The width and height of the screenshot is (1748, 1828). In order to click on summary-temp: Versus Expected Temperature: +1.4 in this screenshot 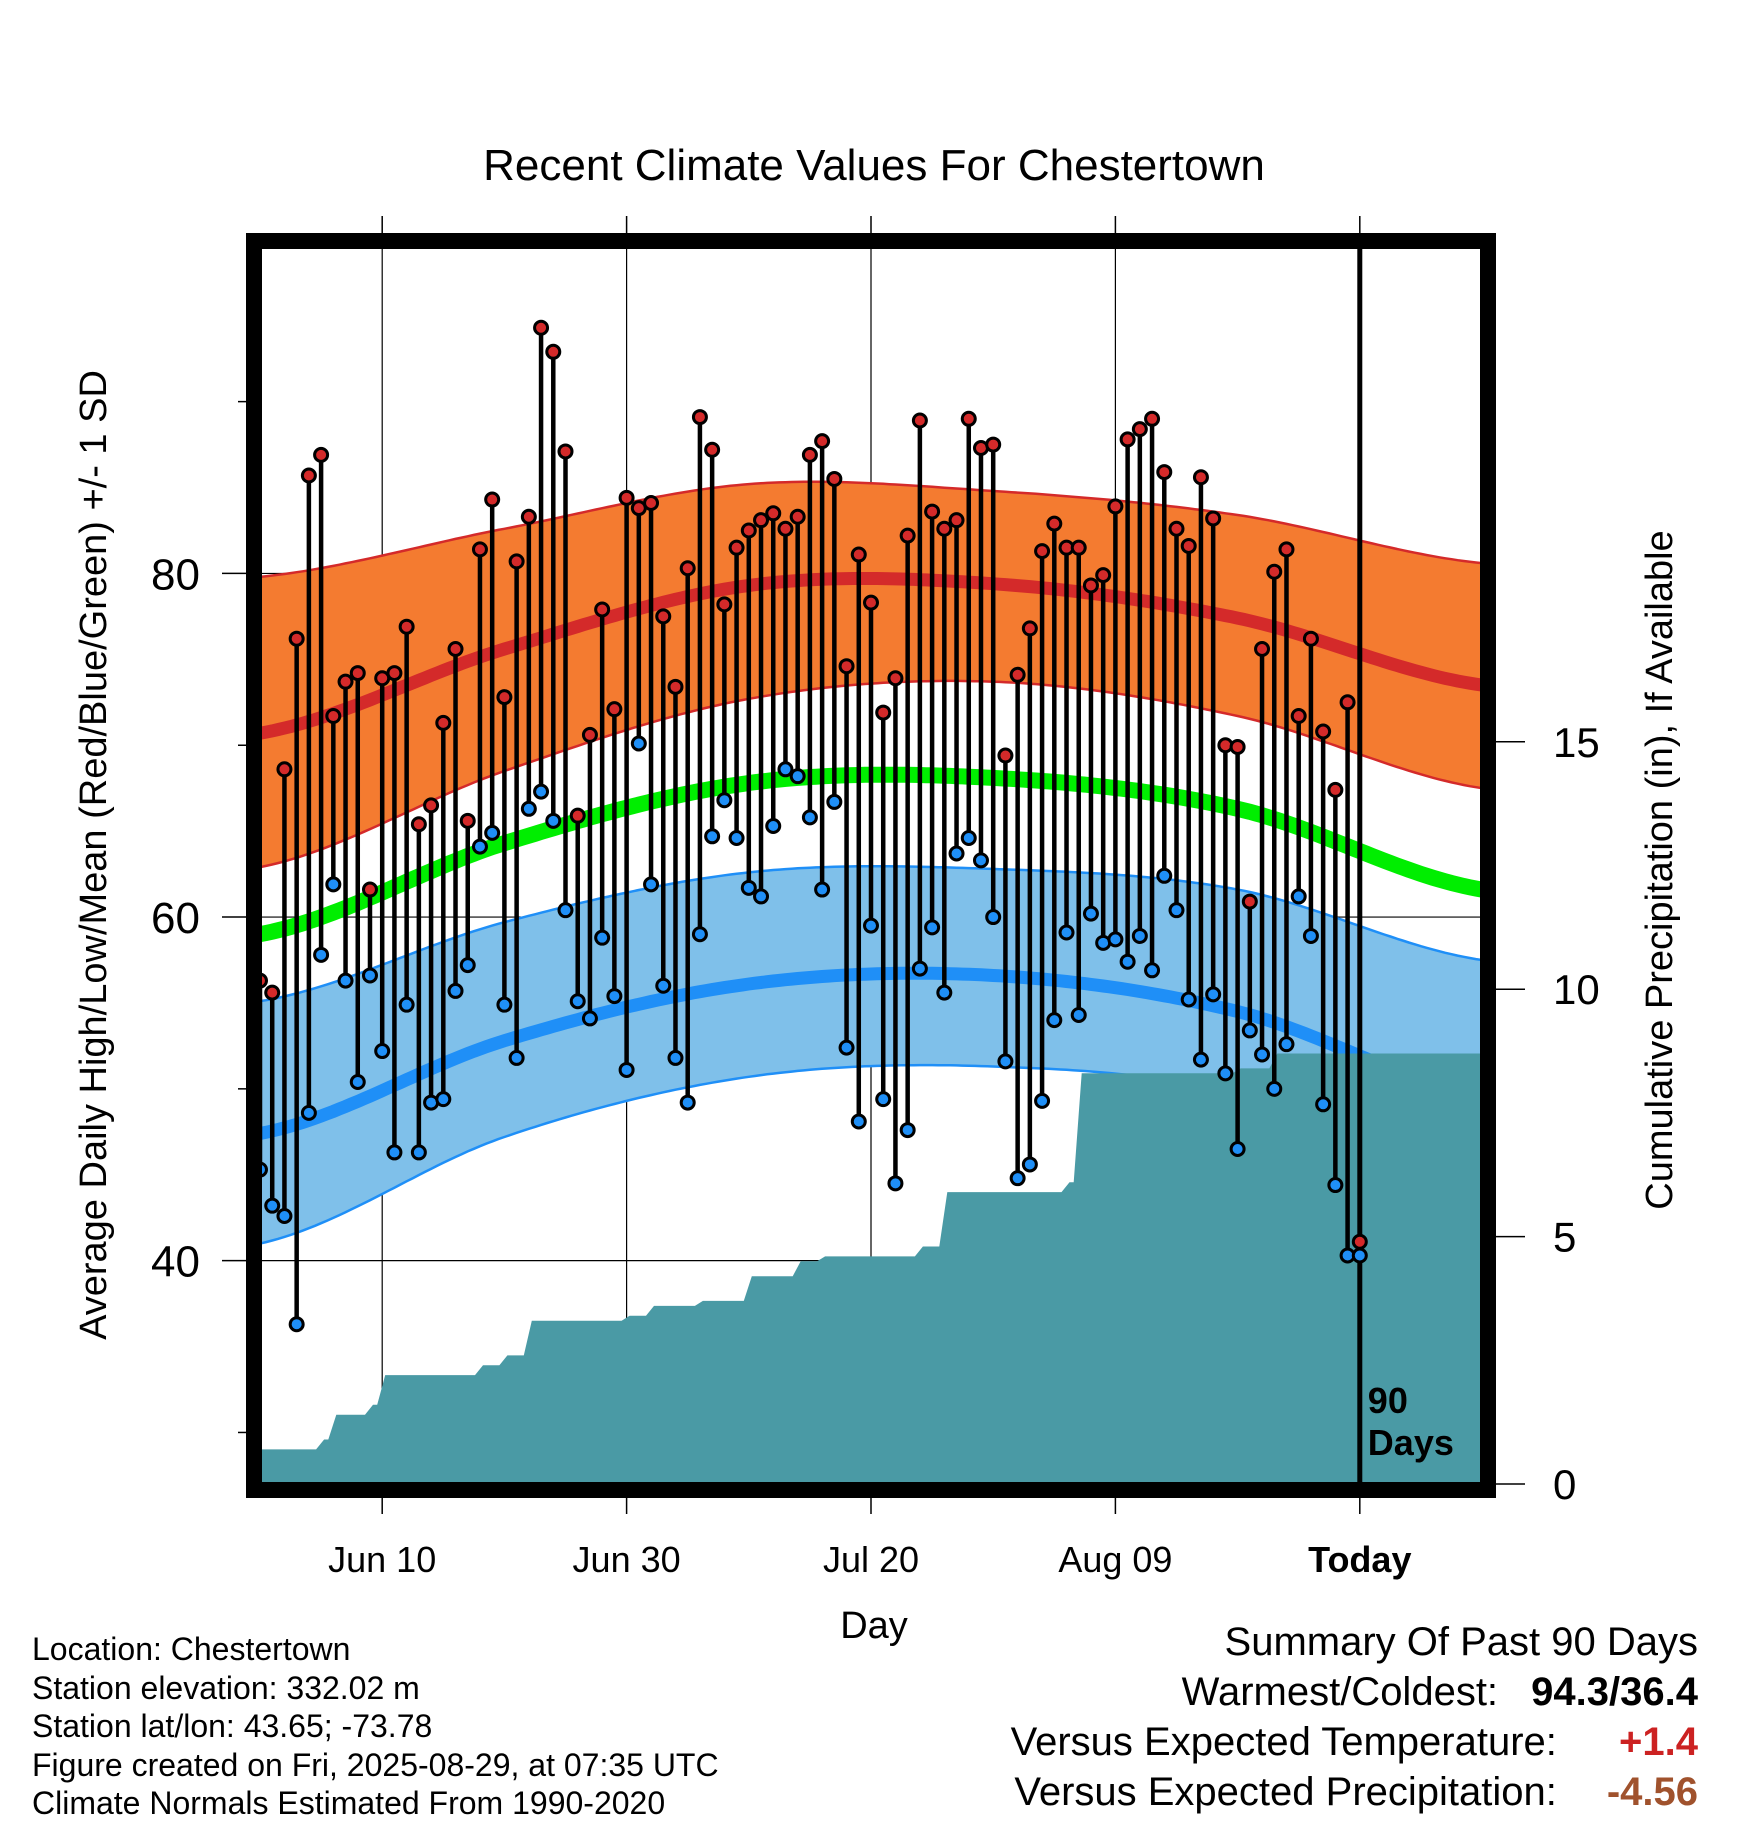, I will do `click(1354, 1742)`.